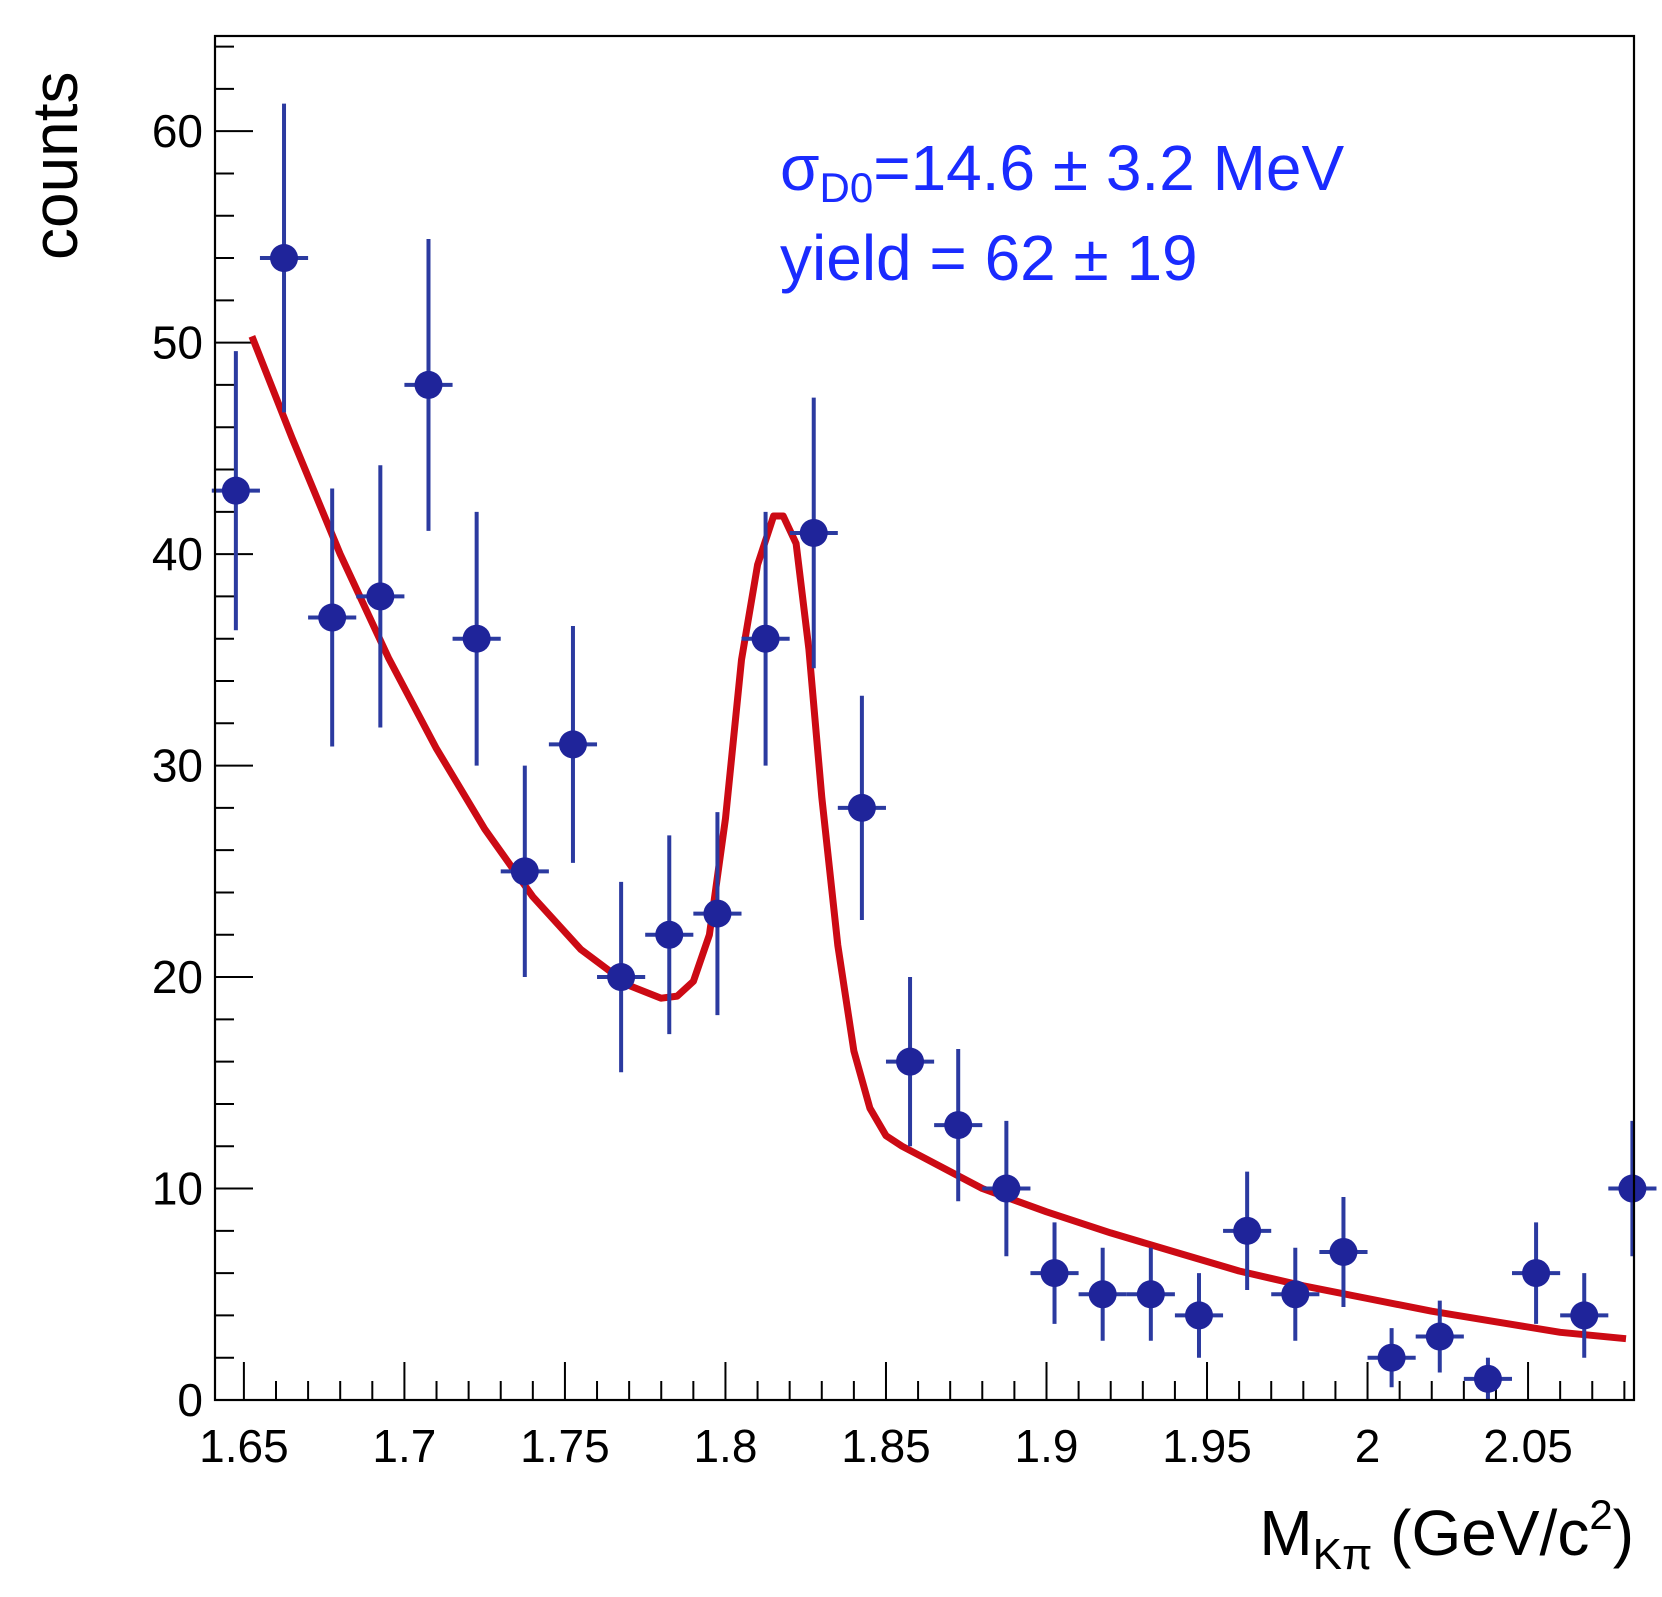 This screenshot has height=1597, width=1662. I want to click on y-tick-label: 30, so click(177, 766).